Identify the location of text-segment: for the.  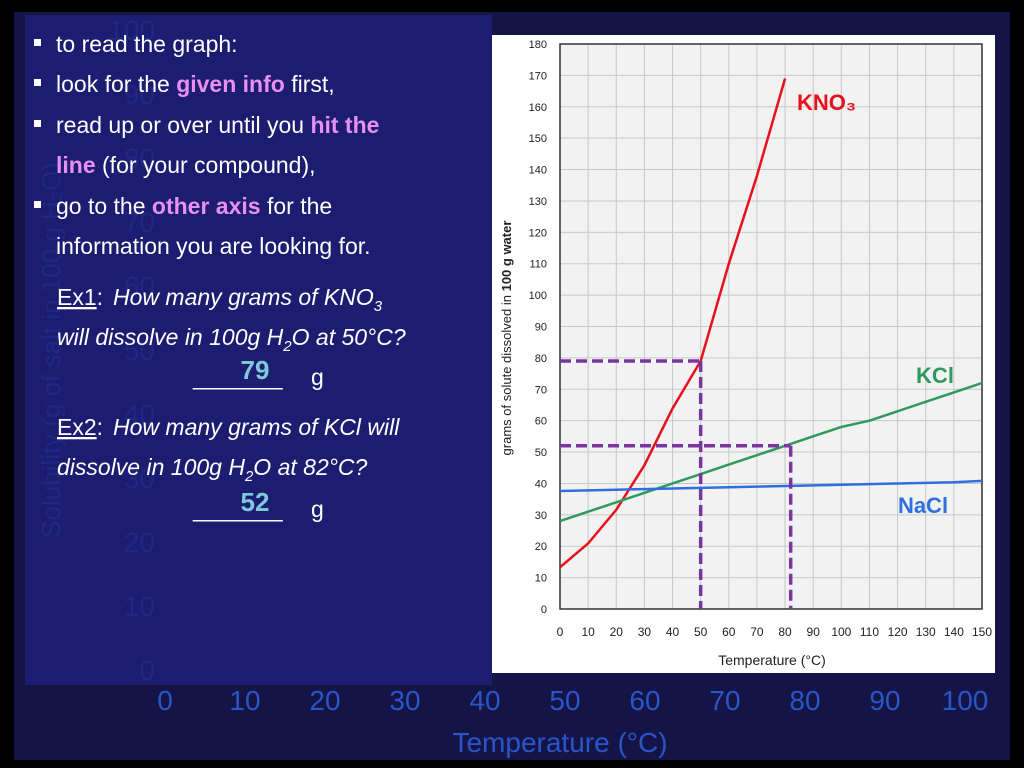
(297, 206).